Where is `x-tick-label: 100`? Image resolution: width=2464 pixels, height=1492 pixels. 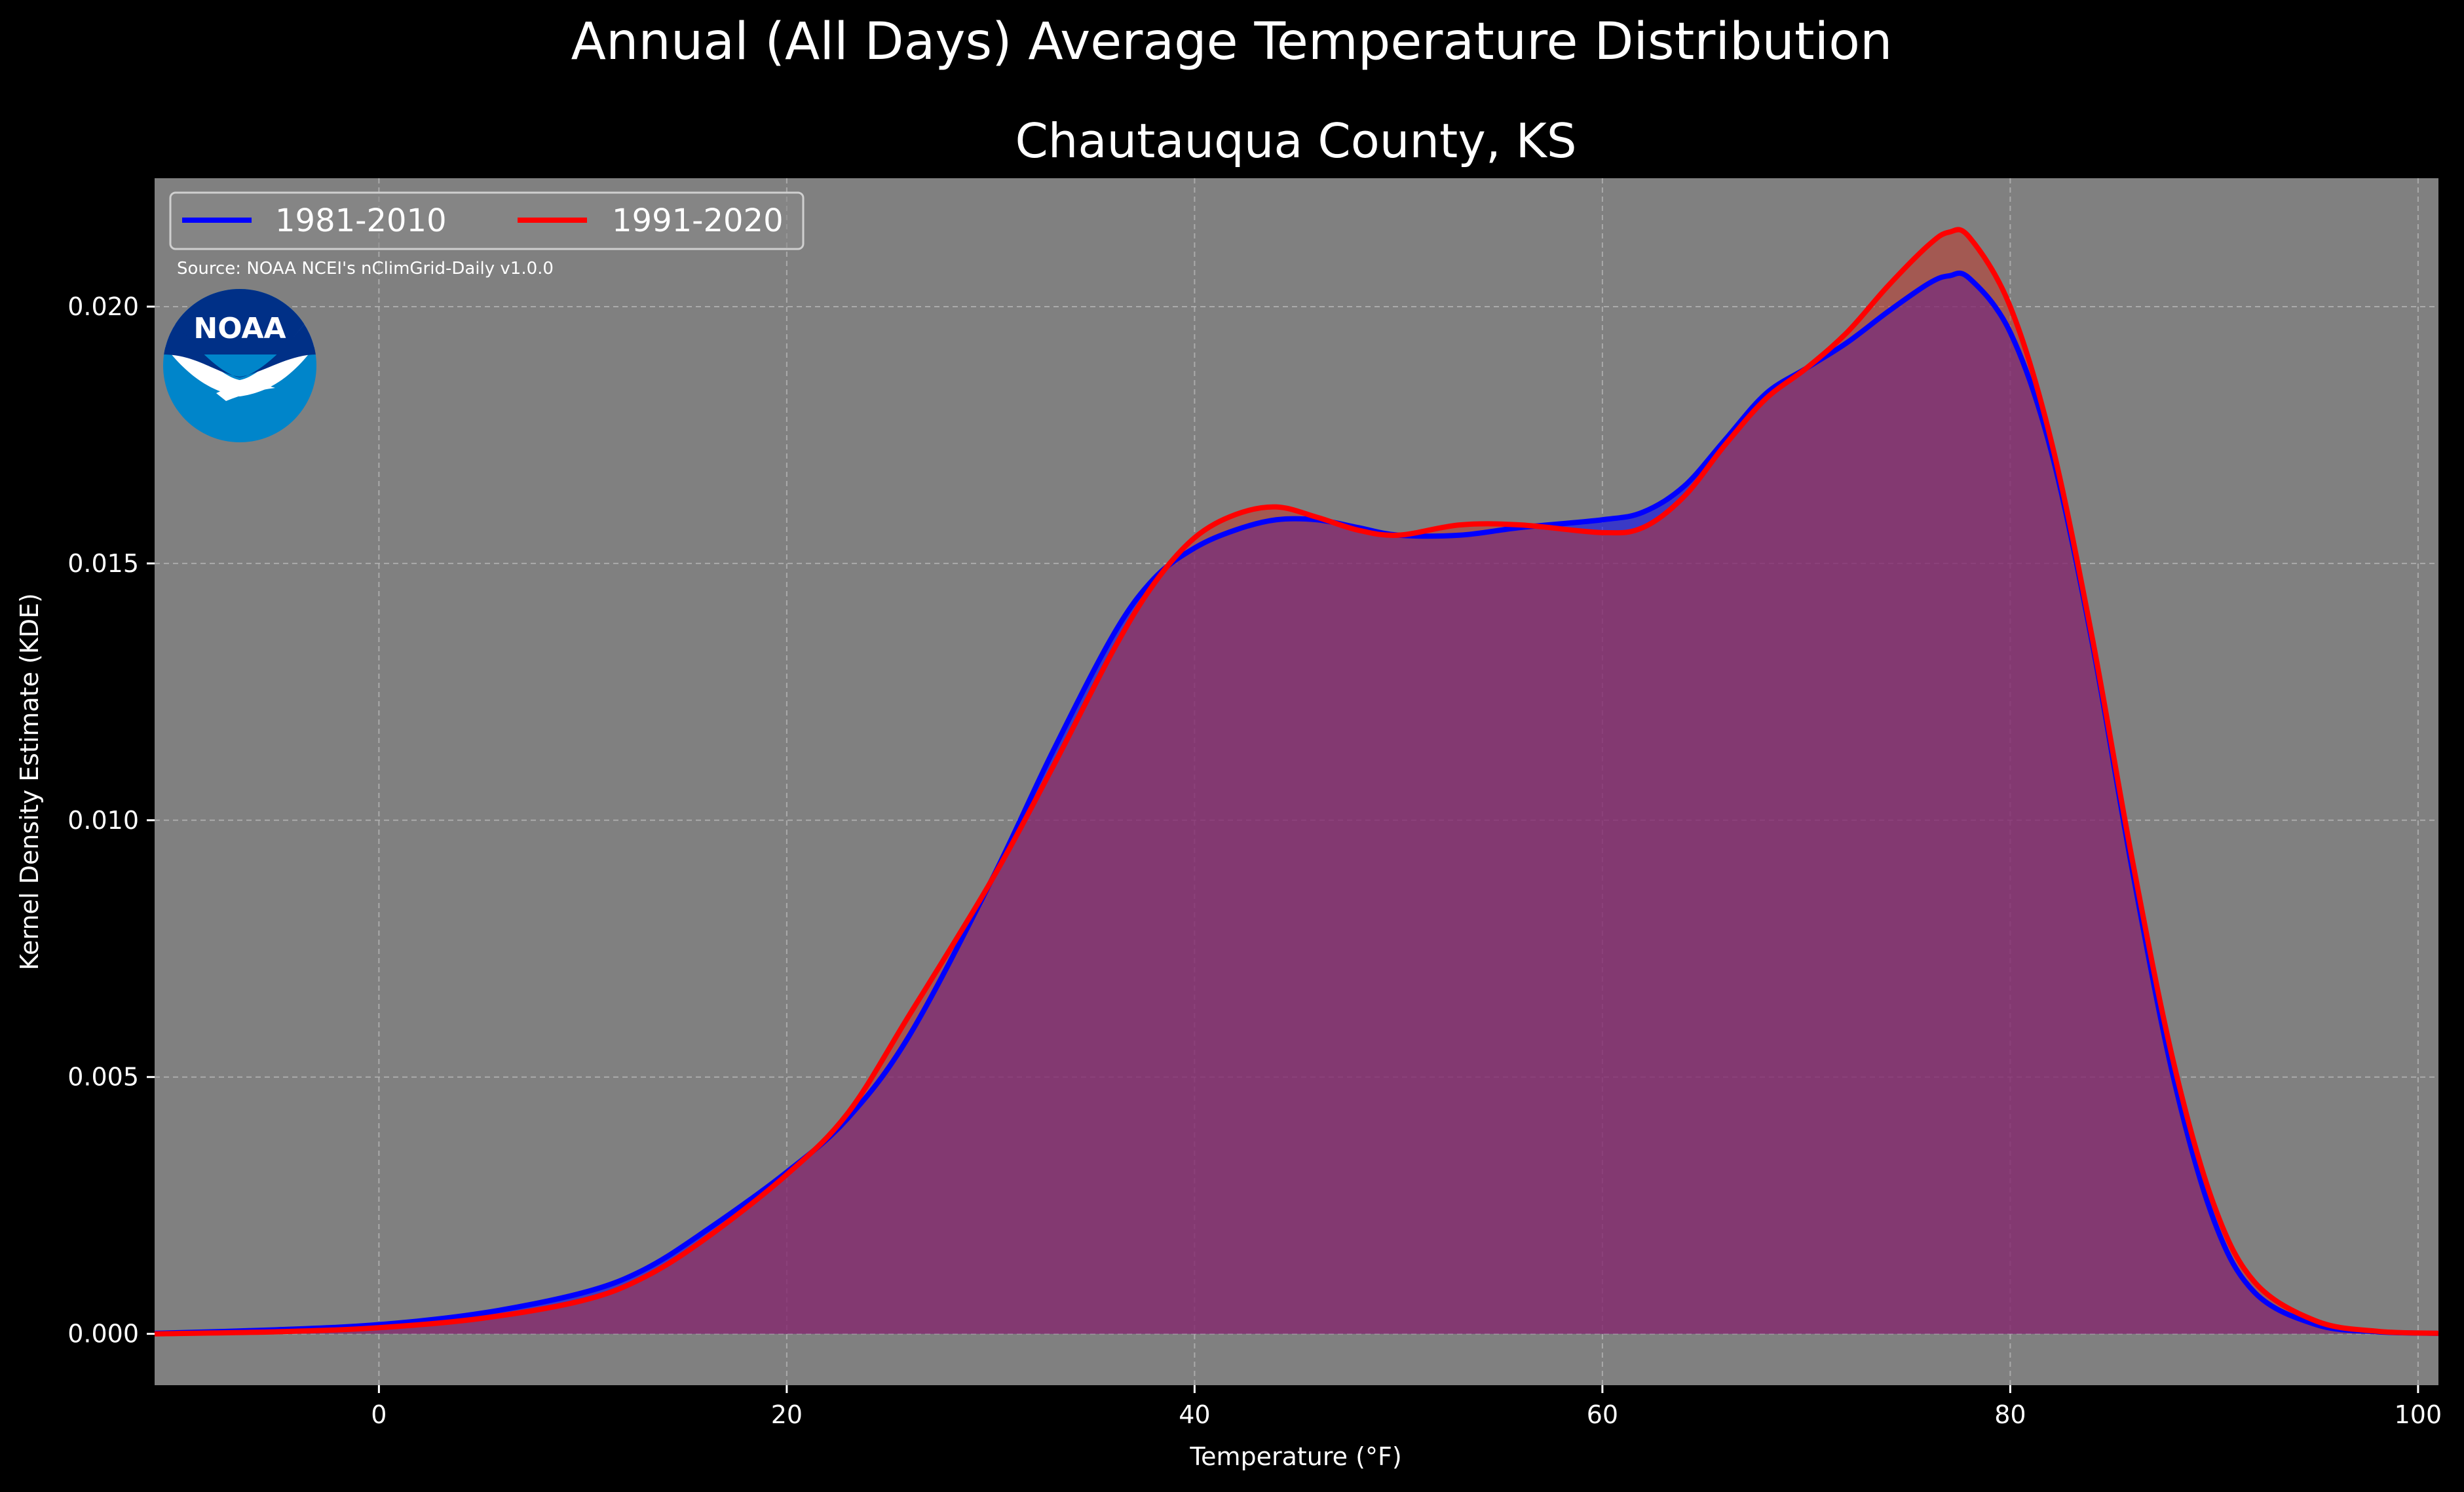
x-tick-label: 100 is located at coordinates (2418, 1414).